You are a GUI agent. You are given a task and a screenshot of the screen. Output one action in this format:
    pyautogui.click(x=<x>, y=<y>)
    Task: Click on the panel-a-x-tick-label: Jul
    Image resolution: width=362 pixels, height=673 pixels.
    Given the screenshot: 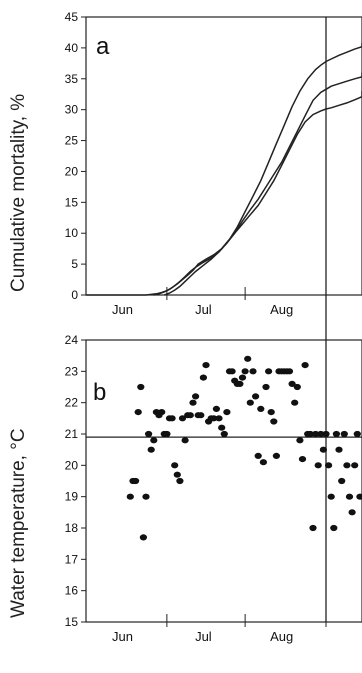 What is the action you would take?
    pyautogui.click(x=203, y=309)
    